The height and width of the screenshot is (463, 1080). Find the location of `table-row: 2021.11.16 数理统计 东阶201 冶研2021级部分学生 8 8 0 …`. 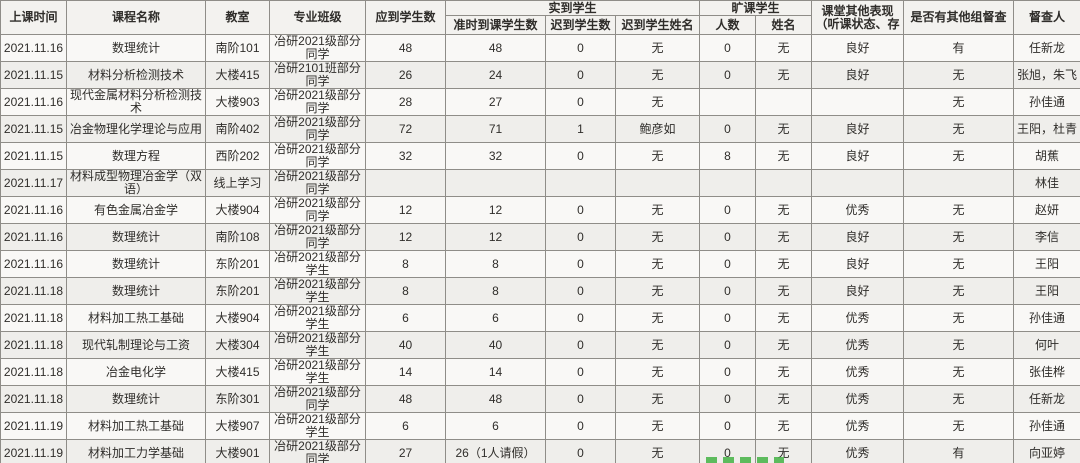

table-row: 2021.11.16 数理统计 东阶201 冶研2021级部分学生 8 8 0 … is located at coordinates (540, 264).